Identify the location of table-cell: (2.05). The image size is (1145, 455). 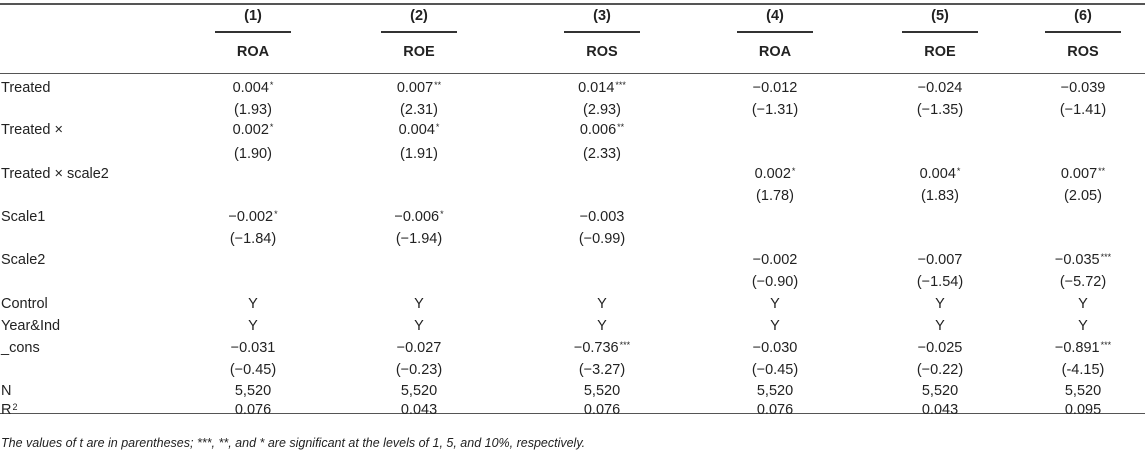
(1083, 196).